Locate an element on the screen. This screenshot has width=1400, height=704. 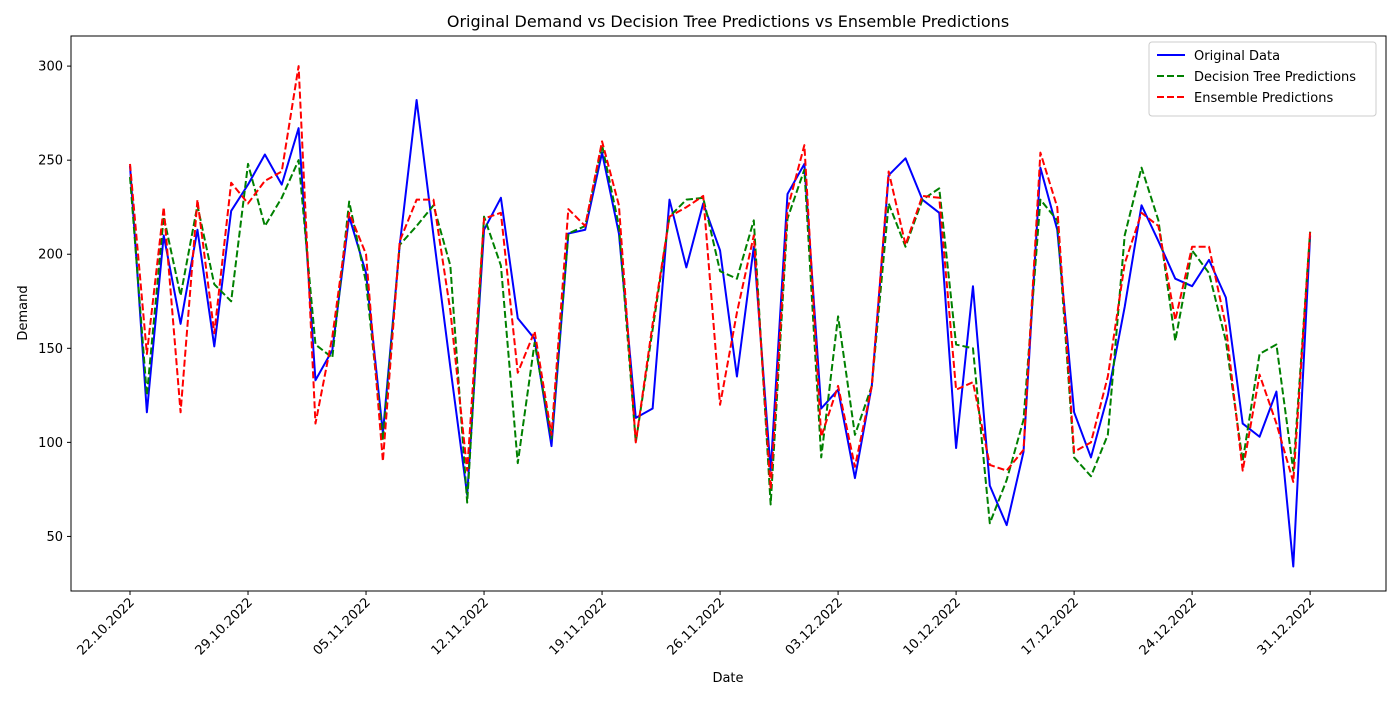
x-tick-label: 17.12.2022 is located at coordinates (1050, 626).